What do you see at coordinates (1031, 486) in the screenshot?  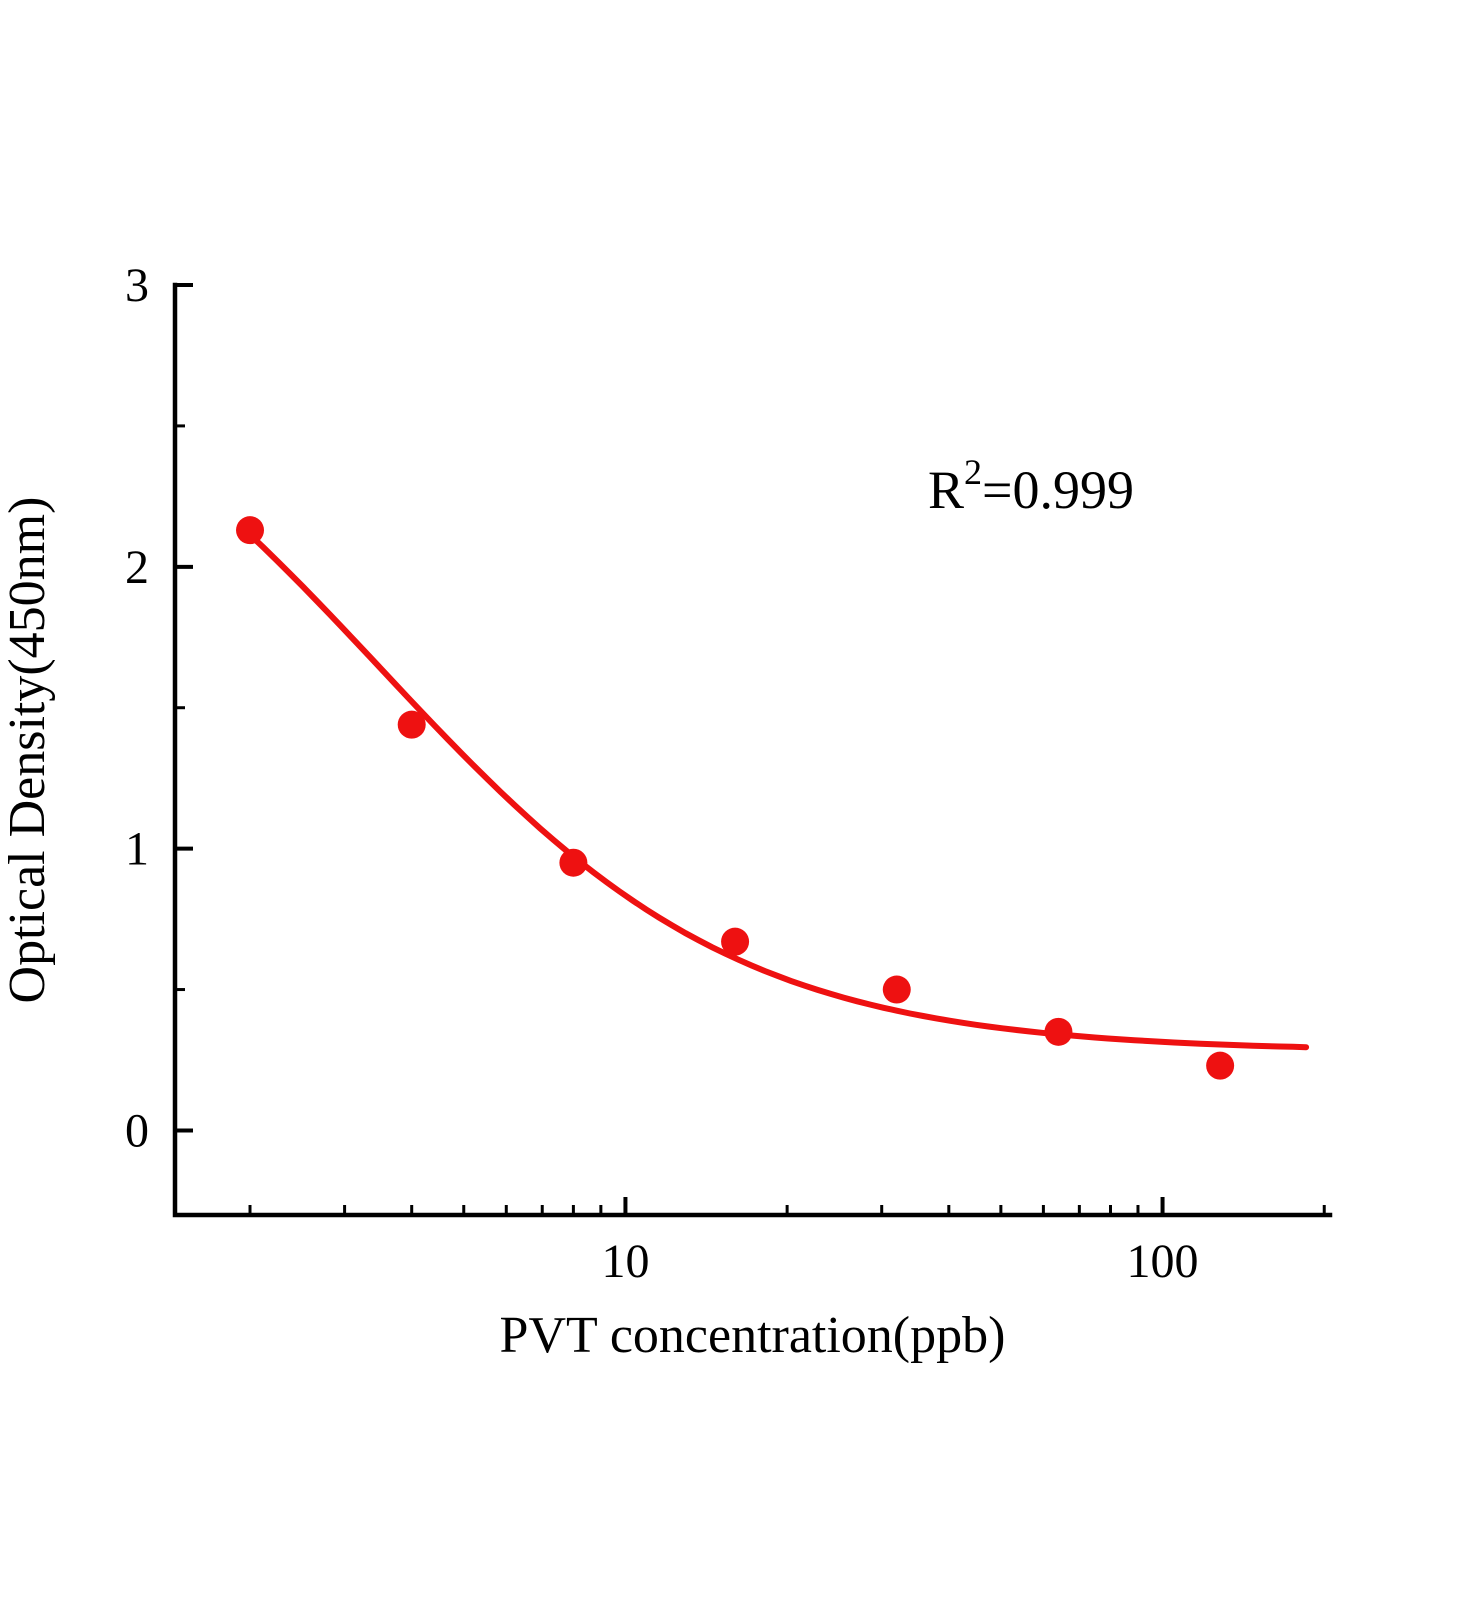 I see `r-squared-annotation: R2=0.999` at bounding box center [1031, 486].